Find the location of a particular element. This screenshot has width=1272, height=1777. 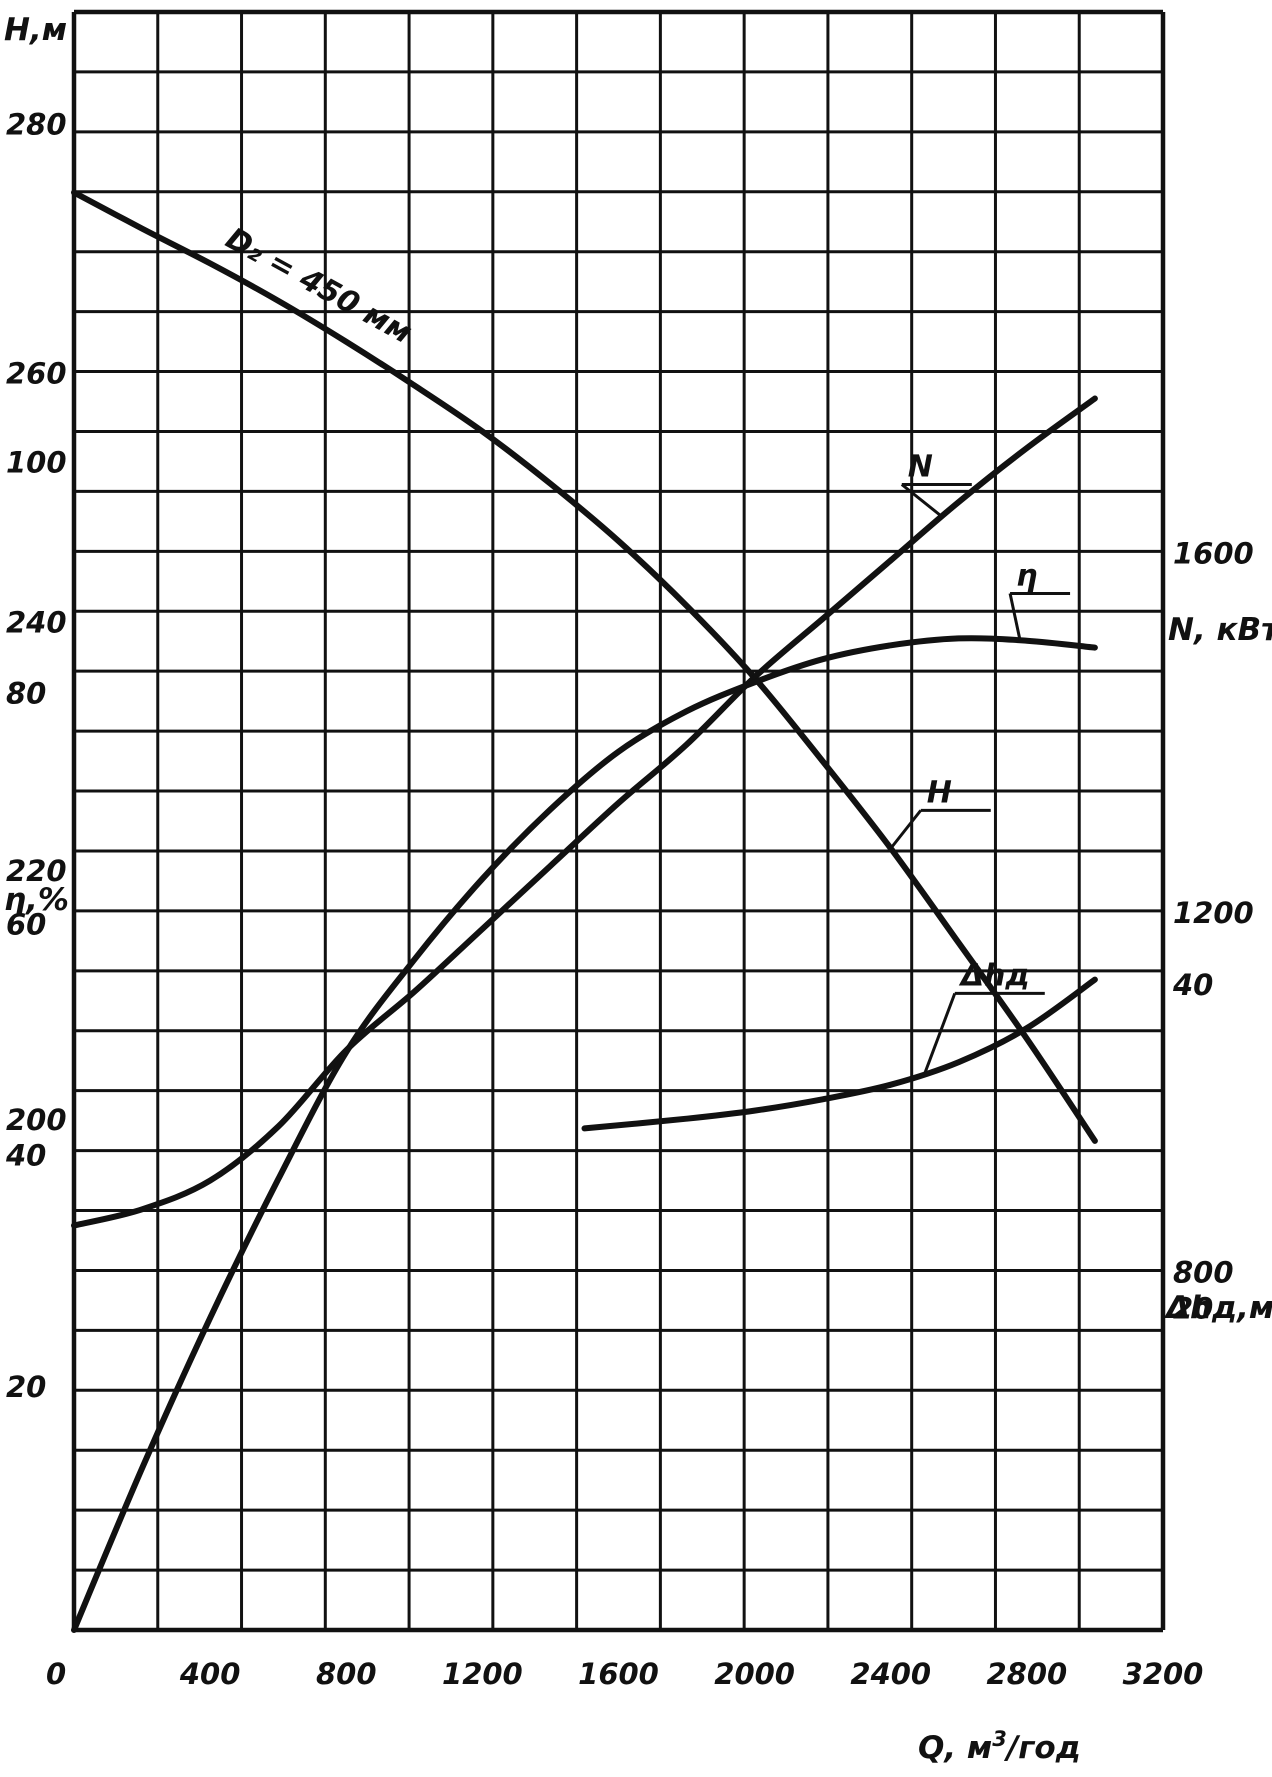

n-tick-label: 800 is located at coordinates (1203, 1272).